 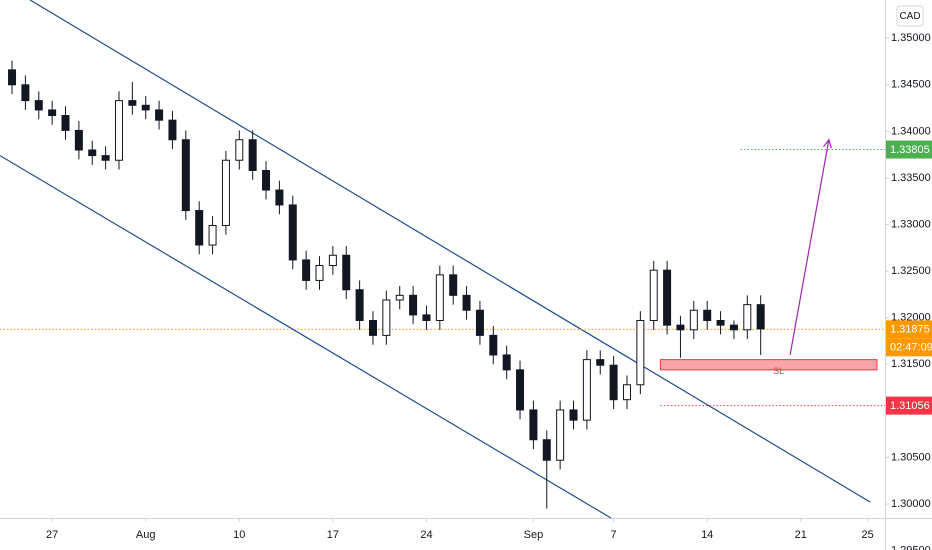 What do you see at coordinates (911, 131) in the screenshot?
I see `y-tick-label: 1.34000` at bounding box center [911, 131].